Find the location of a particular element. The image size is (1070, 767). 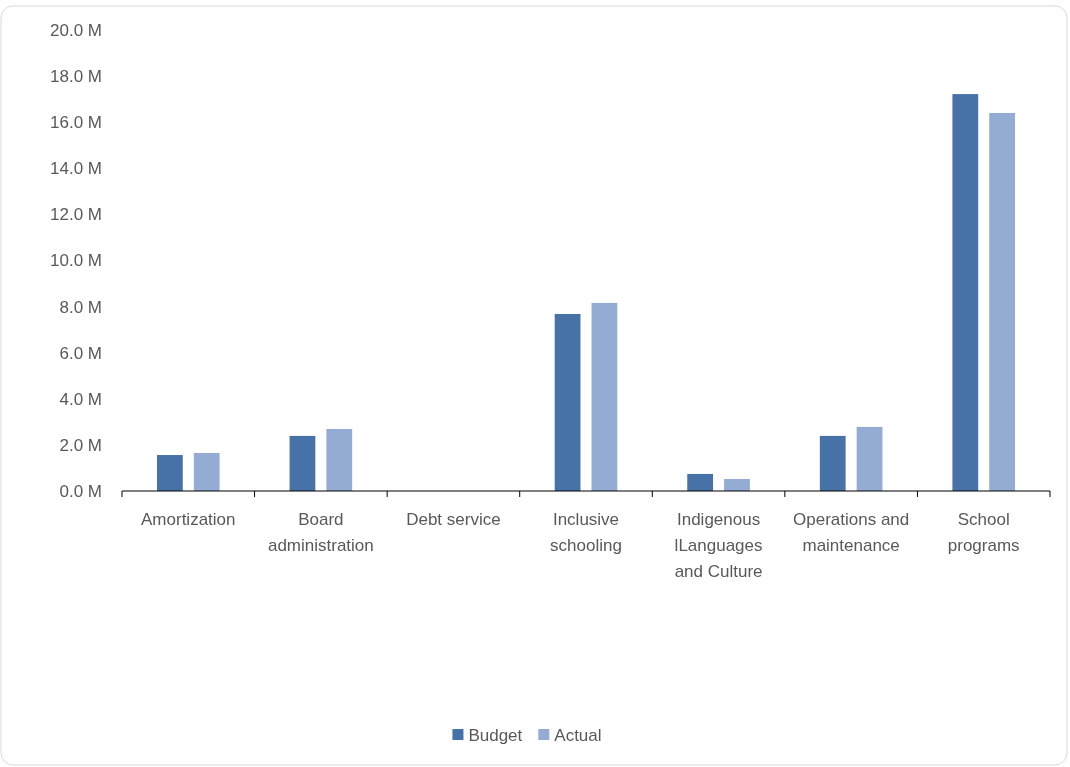

legend-label: Actual is located at coordinates (578, 735).